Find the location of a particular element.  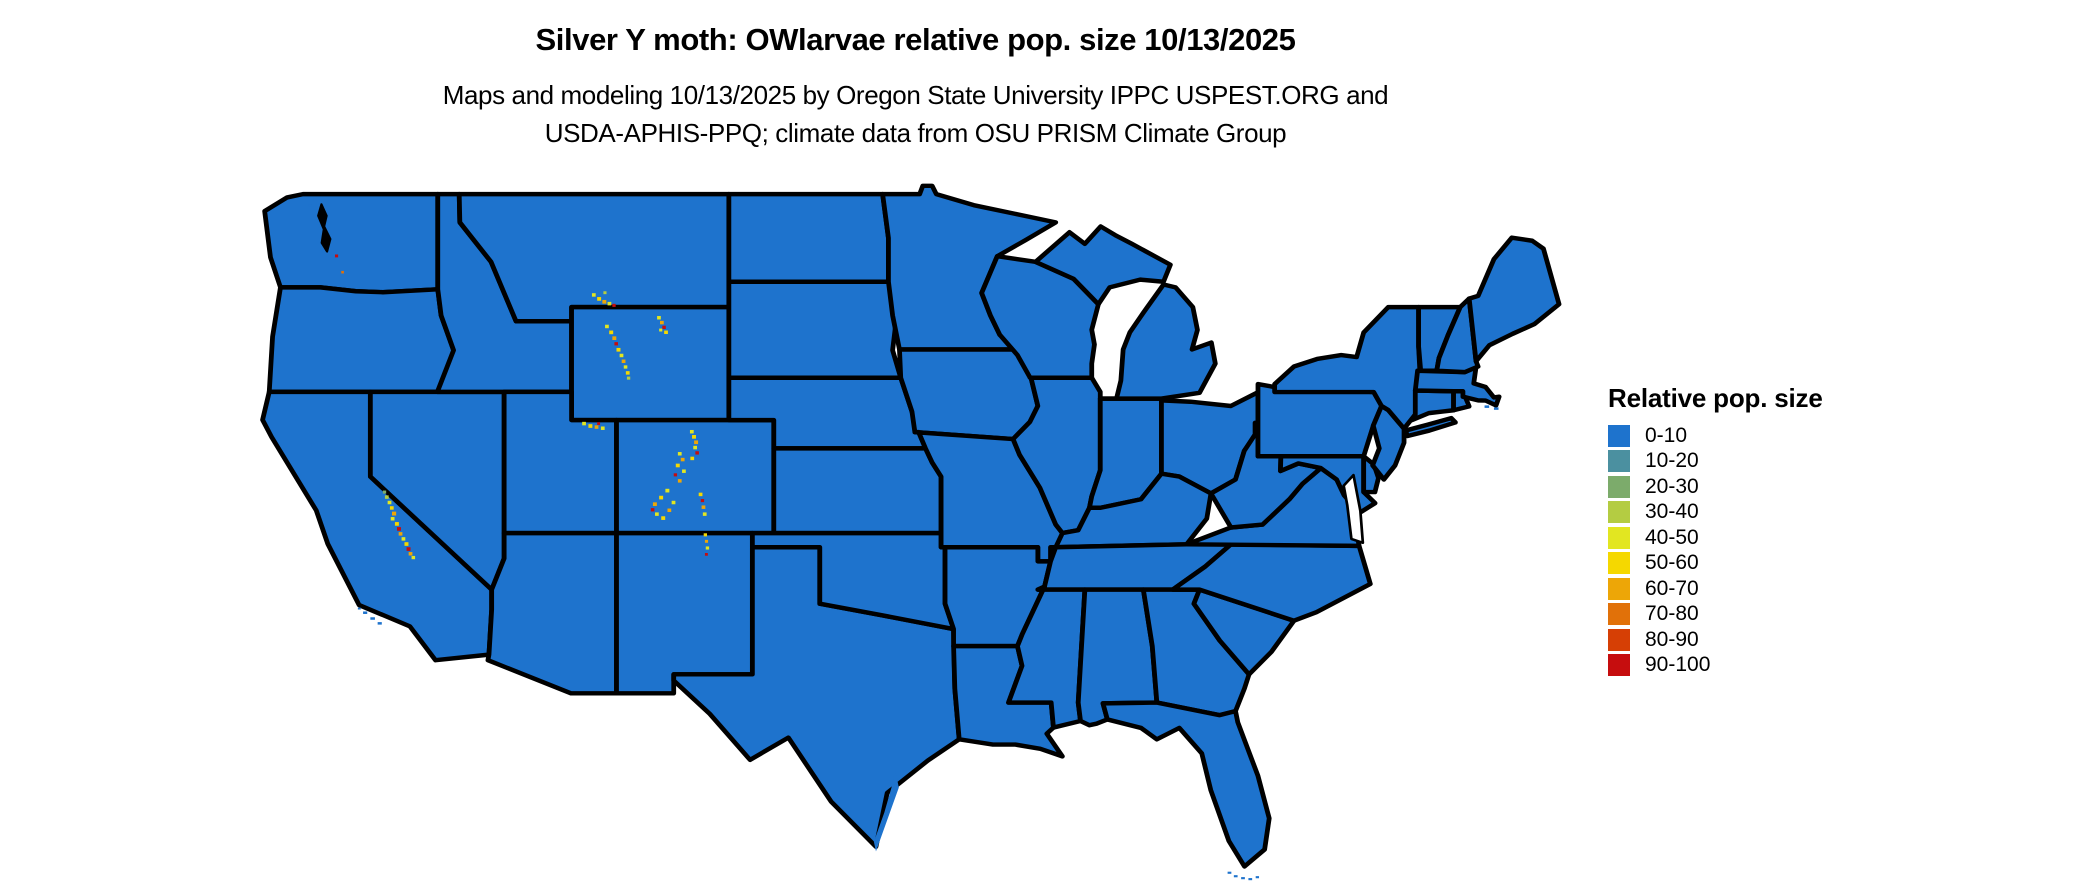

state-new-mexico is located at coordinates (684, 613).